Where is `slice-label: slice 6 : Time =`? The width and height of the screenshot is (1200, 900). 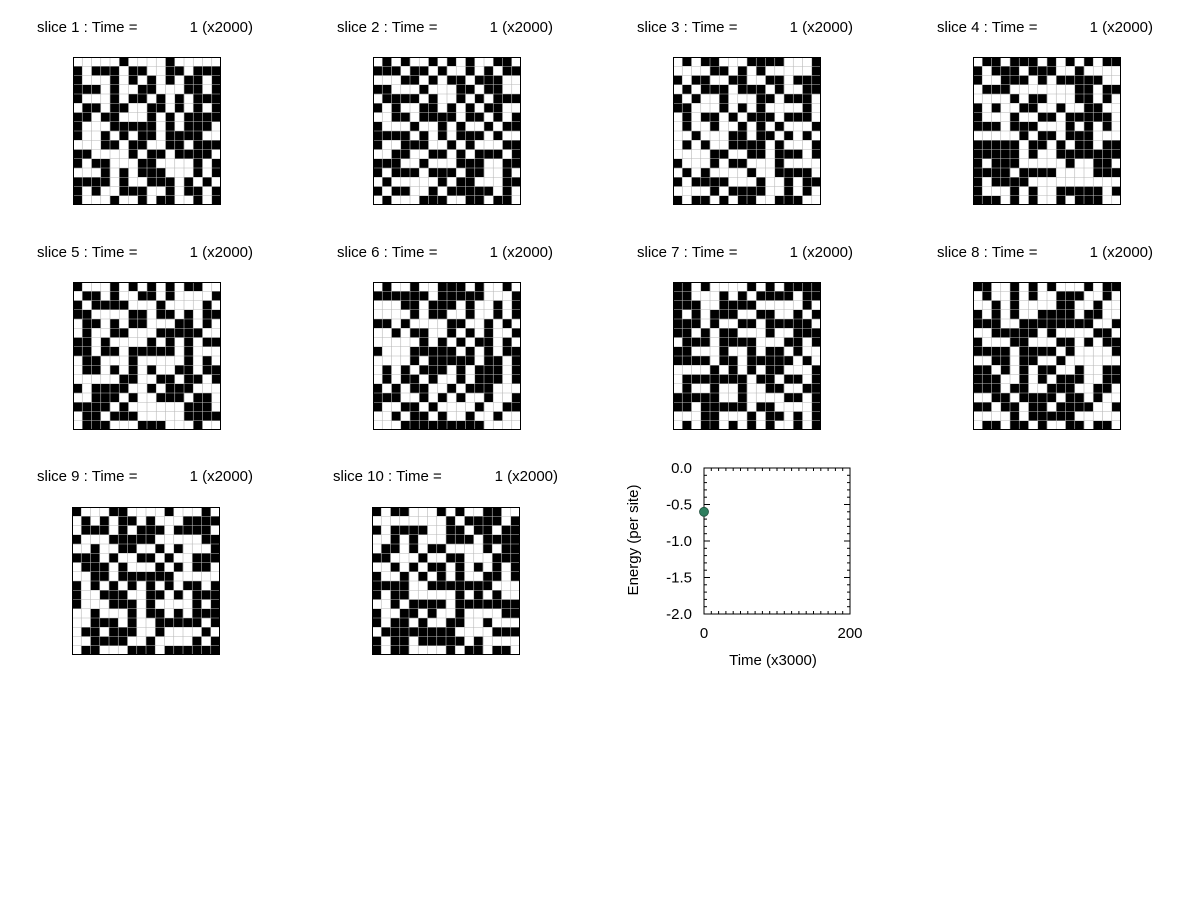
slice-label: slice 6 : Time = is located at coordinates (387, 252).